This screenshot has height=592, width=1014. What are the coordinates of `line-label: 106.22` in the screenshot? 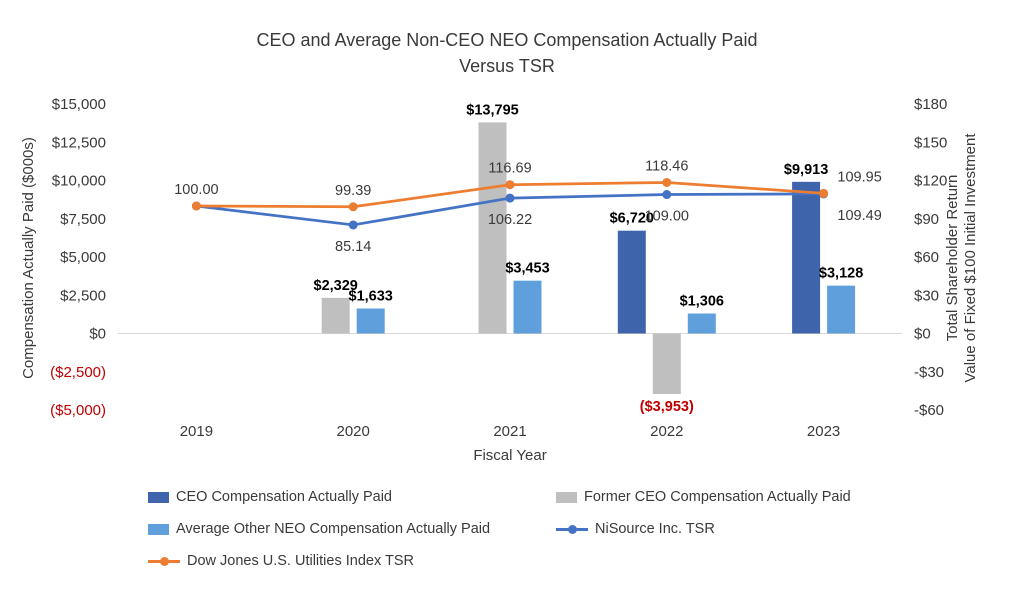 It's located at (510, 220).